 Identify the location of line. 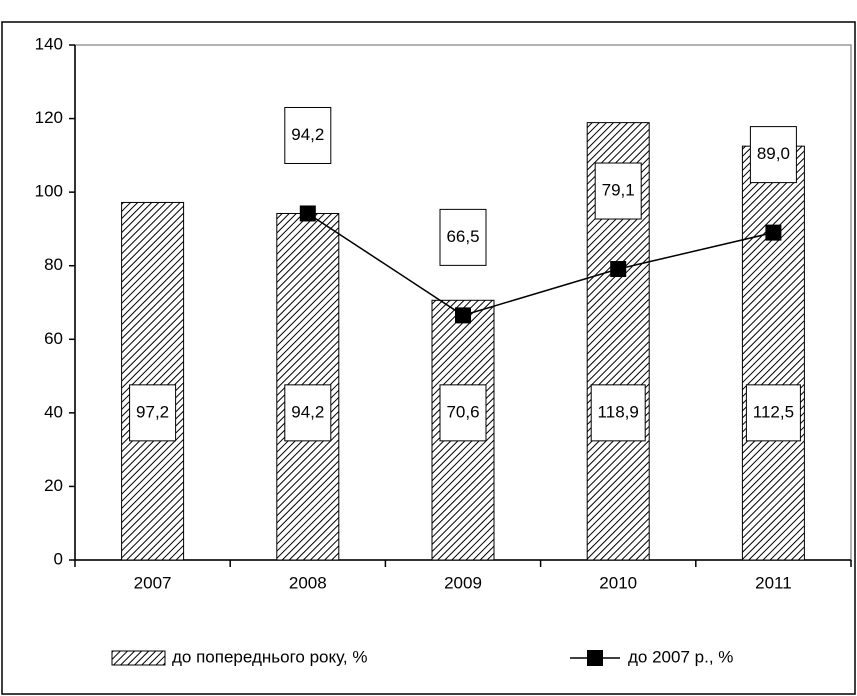
(540, 264).